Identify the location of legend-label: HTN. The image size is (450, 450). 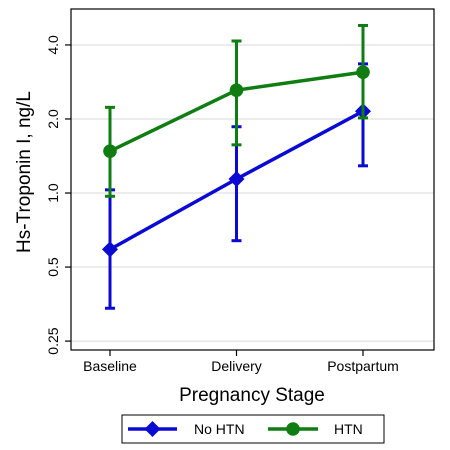
(348, 429).